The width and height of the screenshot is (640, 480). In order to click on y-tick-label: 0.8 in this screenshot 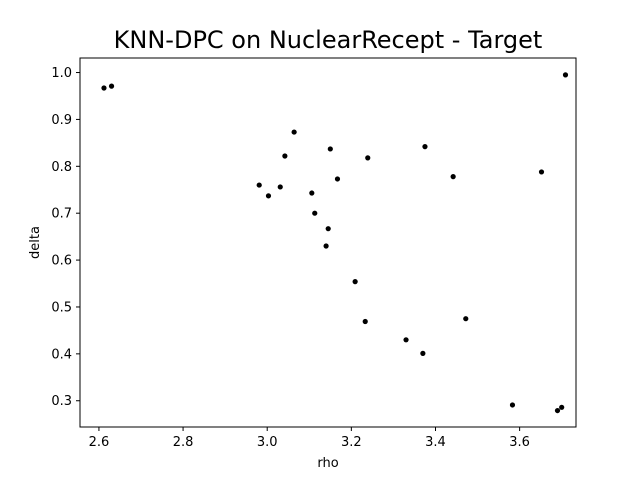, I will do `click(61, 167)`.